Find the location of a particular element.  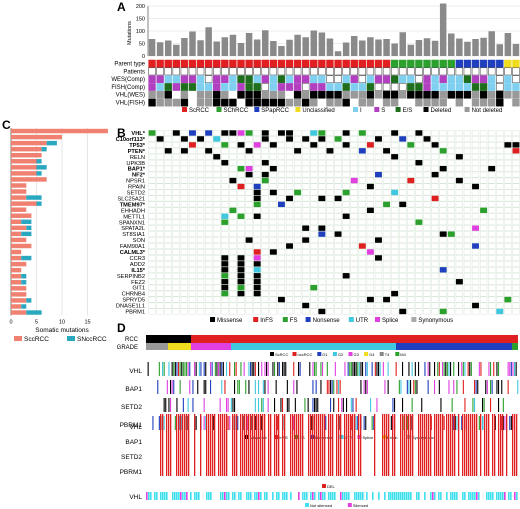

b-legend-swatch is located at coordinates (285, 319).